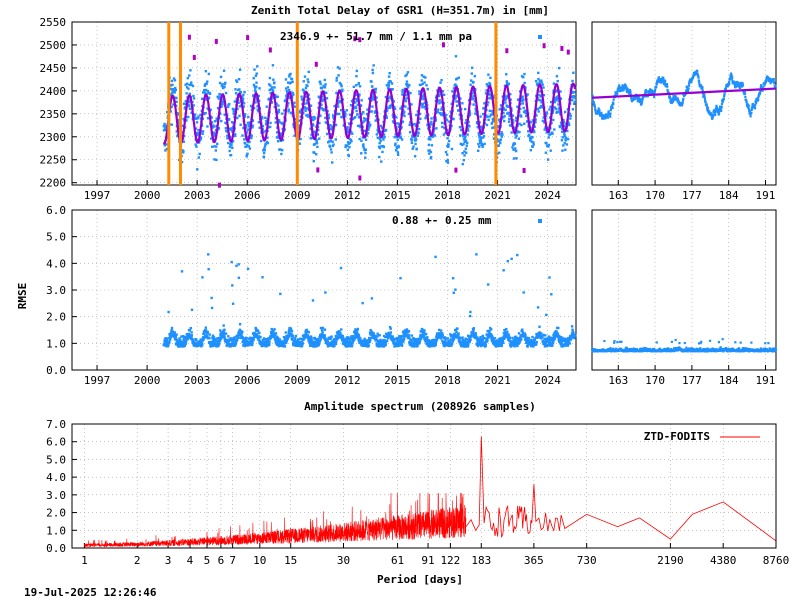 This screenshot has height=600, width=800. Describe the element at coordinates (547, 195) in the screenshot. I see `ztd-xtick-label: 2024` at that location.